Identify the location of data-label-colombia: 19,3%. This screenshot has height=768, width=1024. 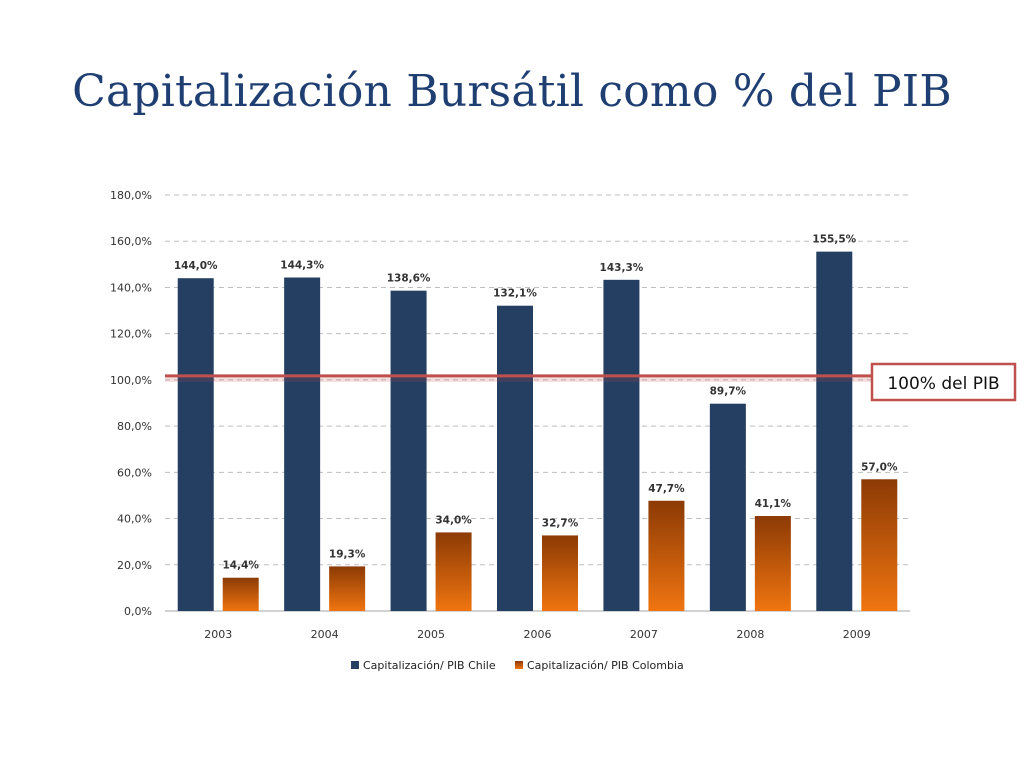
(347, 554).